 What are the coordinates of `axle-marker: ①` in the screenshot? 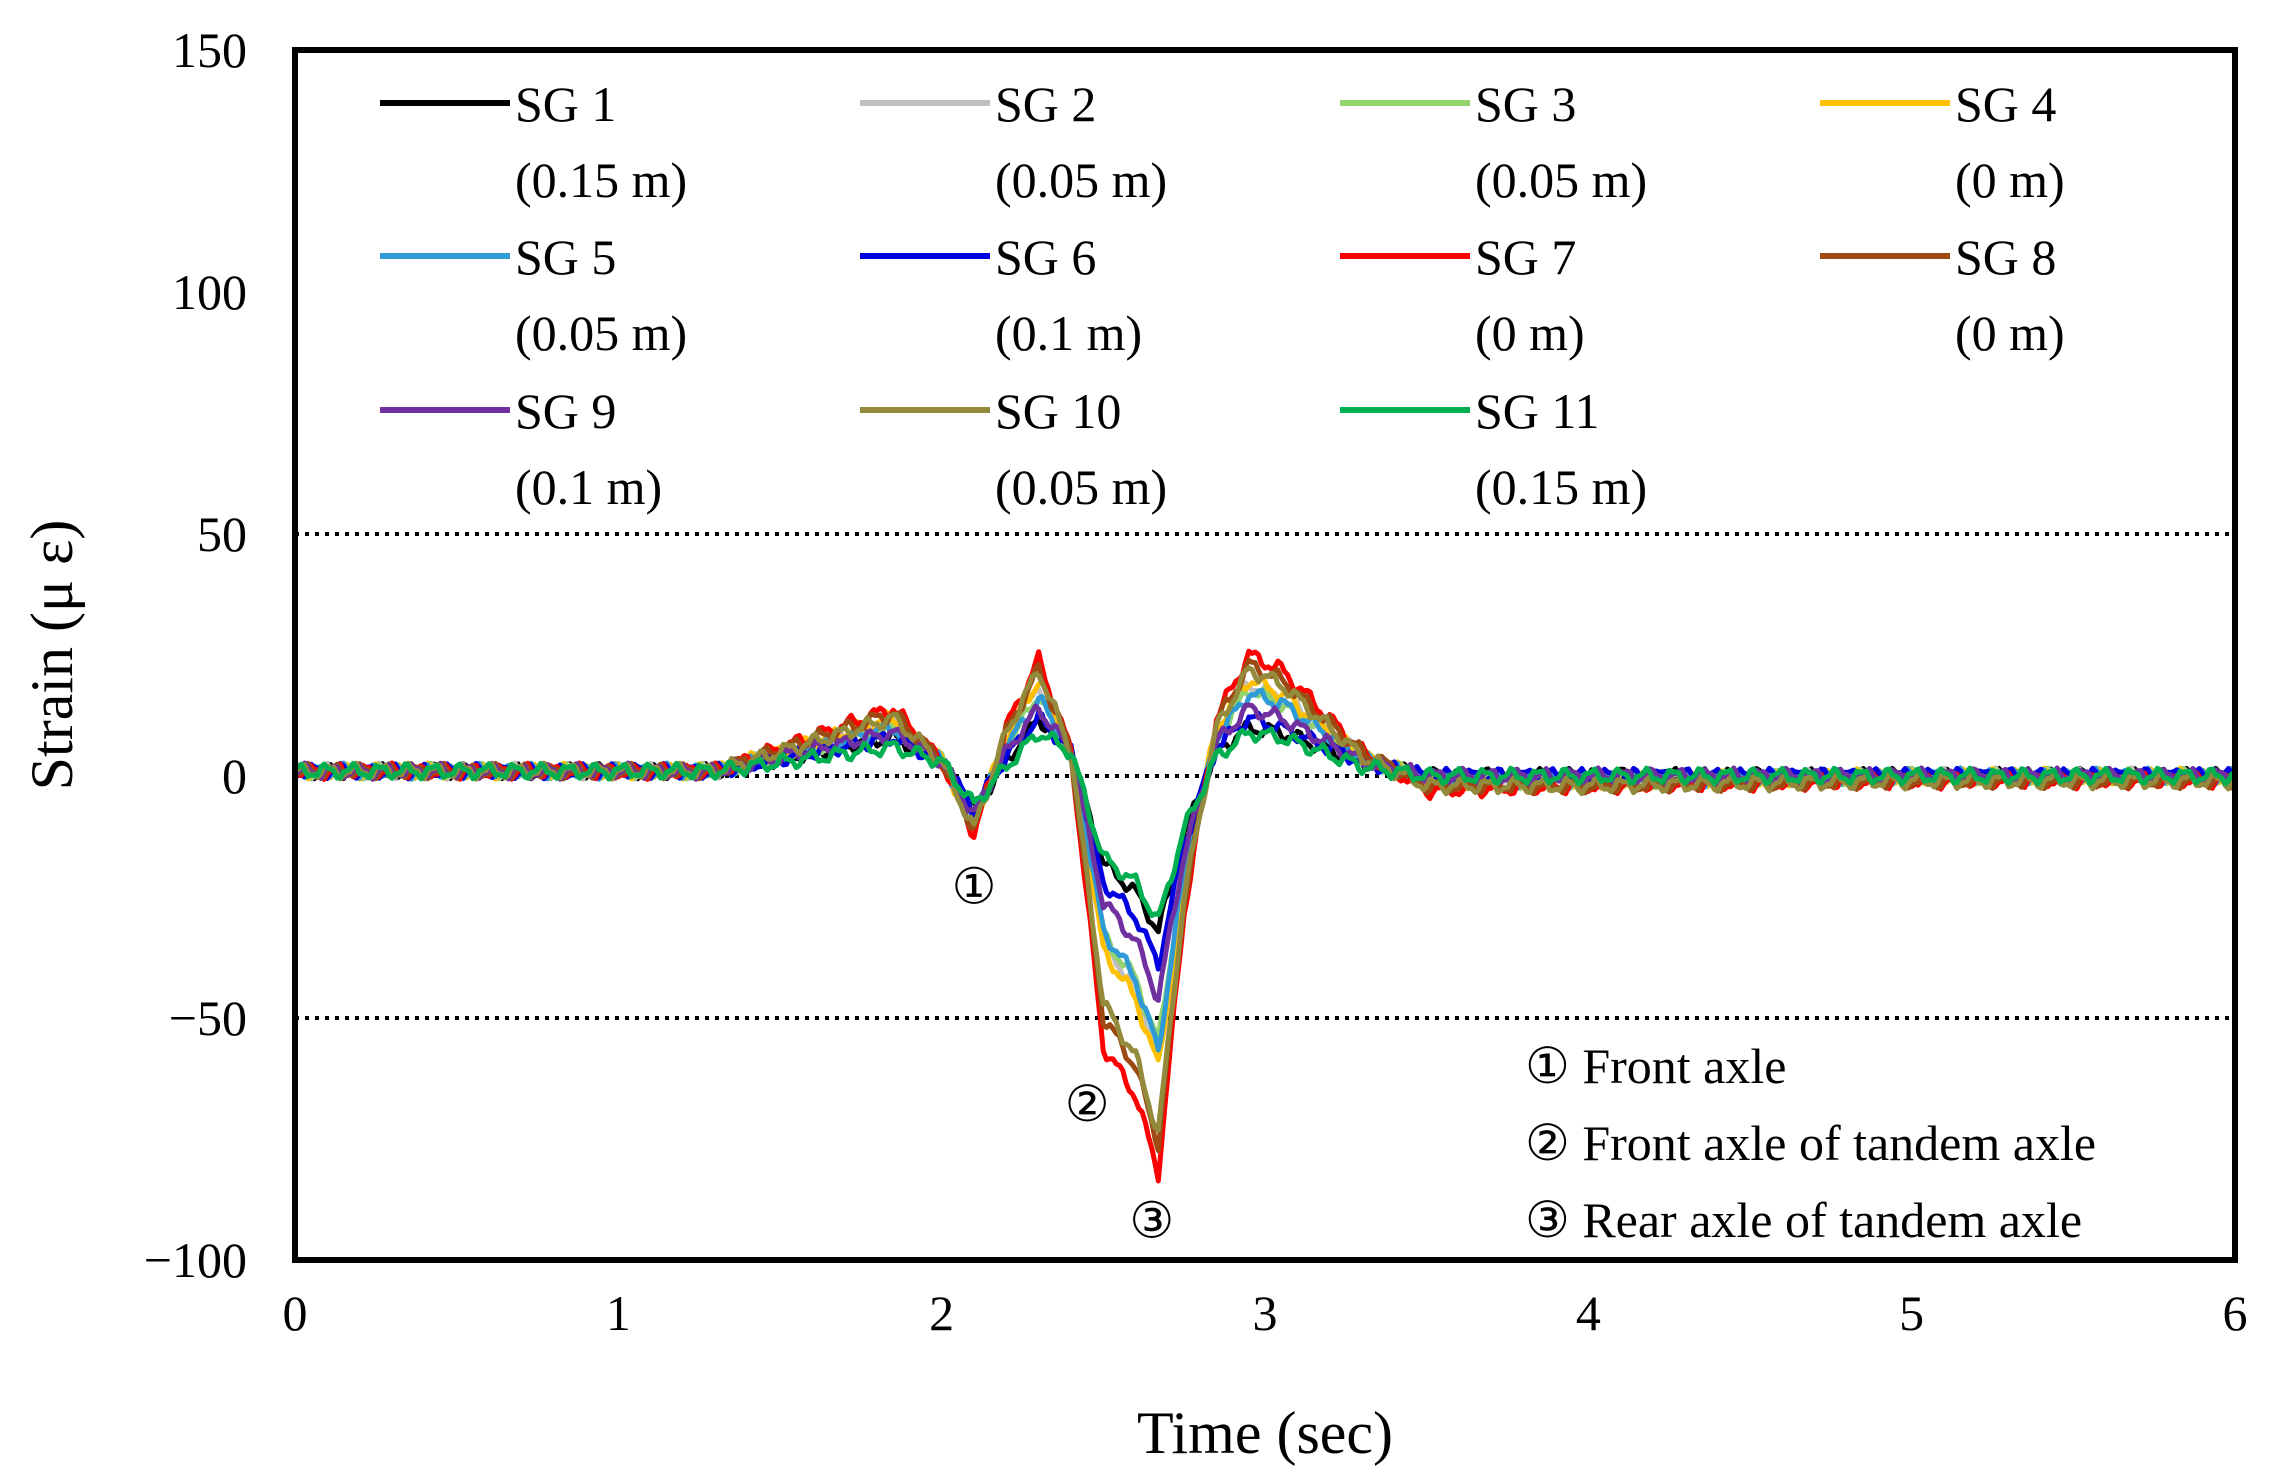 It's located at (974, 886).